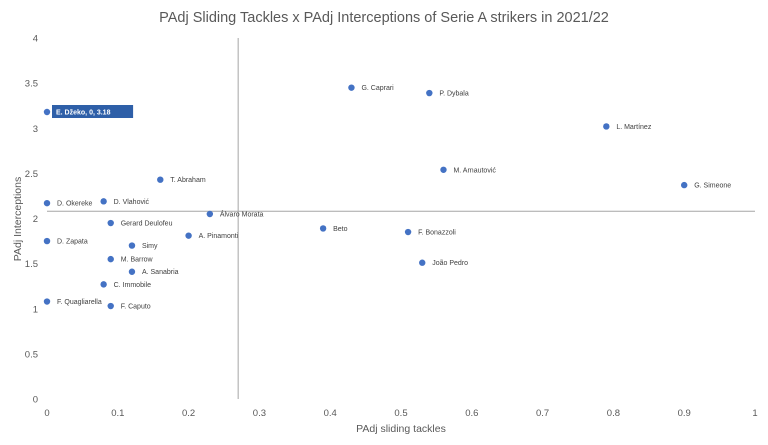  I want to click on point-label: A. Sanabria, so click(160, 272).